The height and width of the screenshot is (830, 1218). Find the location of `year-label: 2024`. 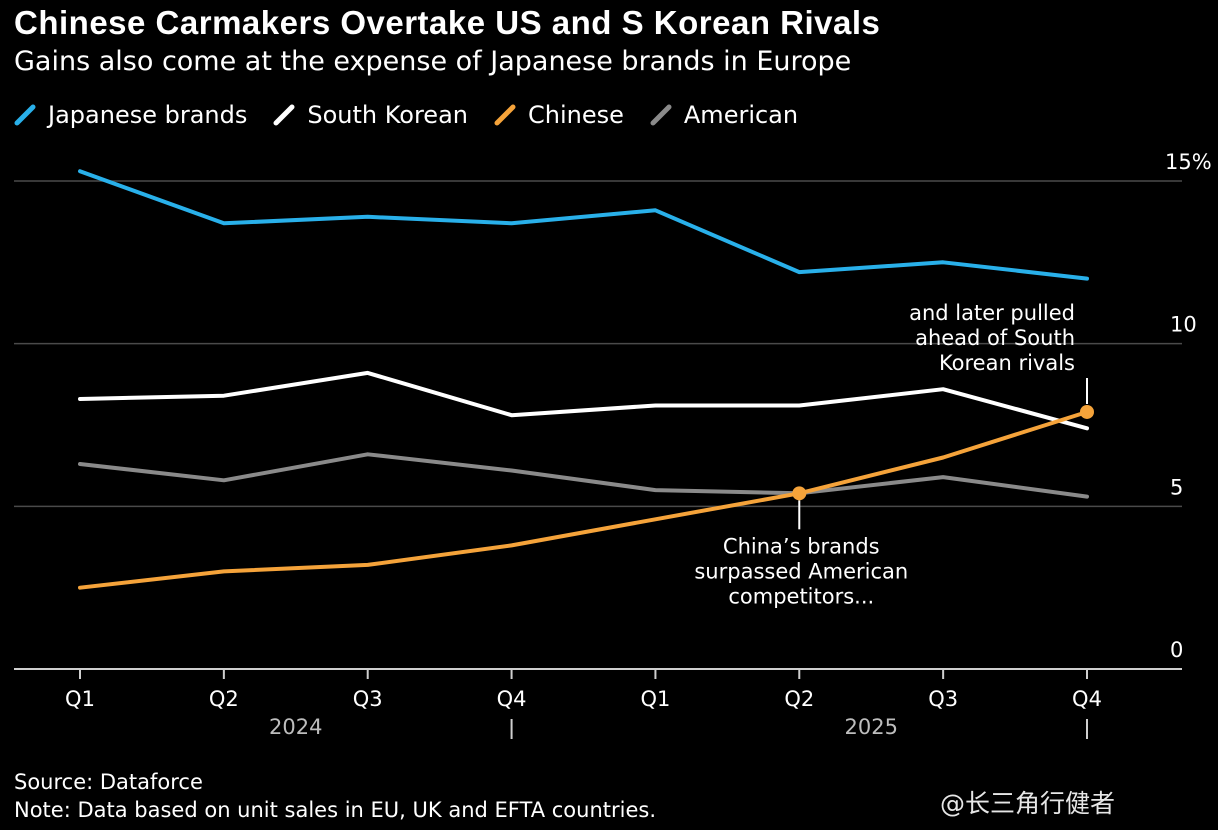

year-label: 2024 is located at coordinates (295, 727).